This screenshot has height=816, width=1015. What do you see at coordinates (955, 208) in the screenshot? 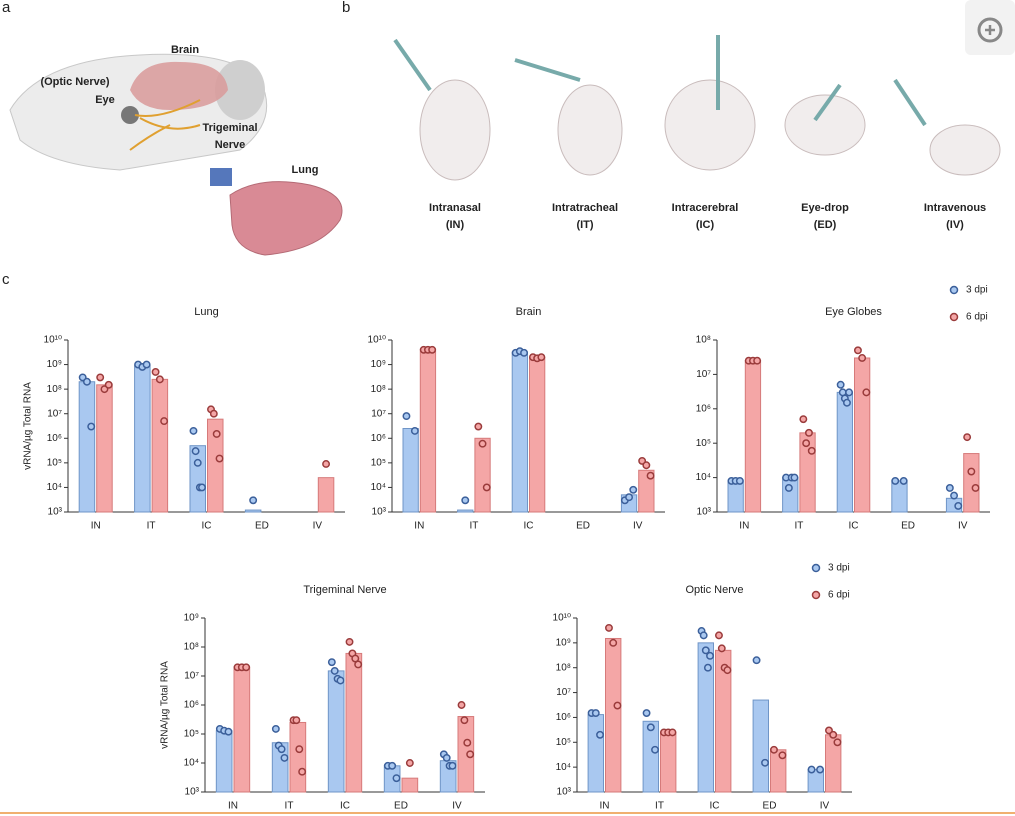
I see `route-name: Intravenous` at bounding box center [955, 208].